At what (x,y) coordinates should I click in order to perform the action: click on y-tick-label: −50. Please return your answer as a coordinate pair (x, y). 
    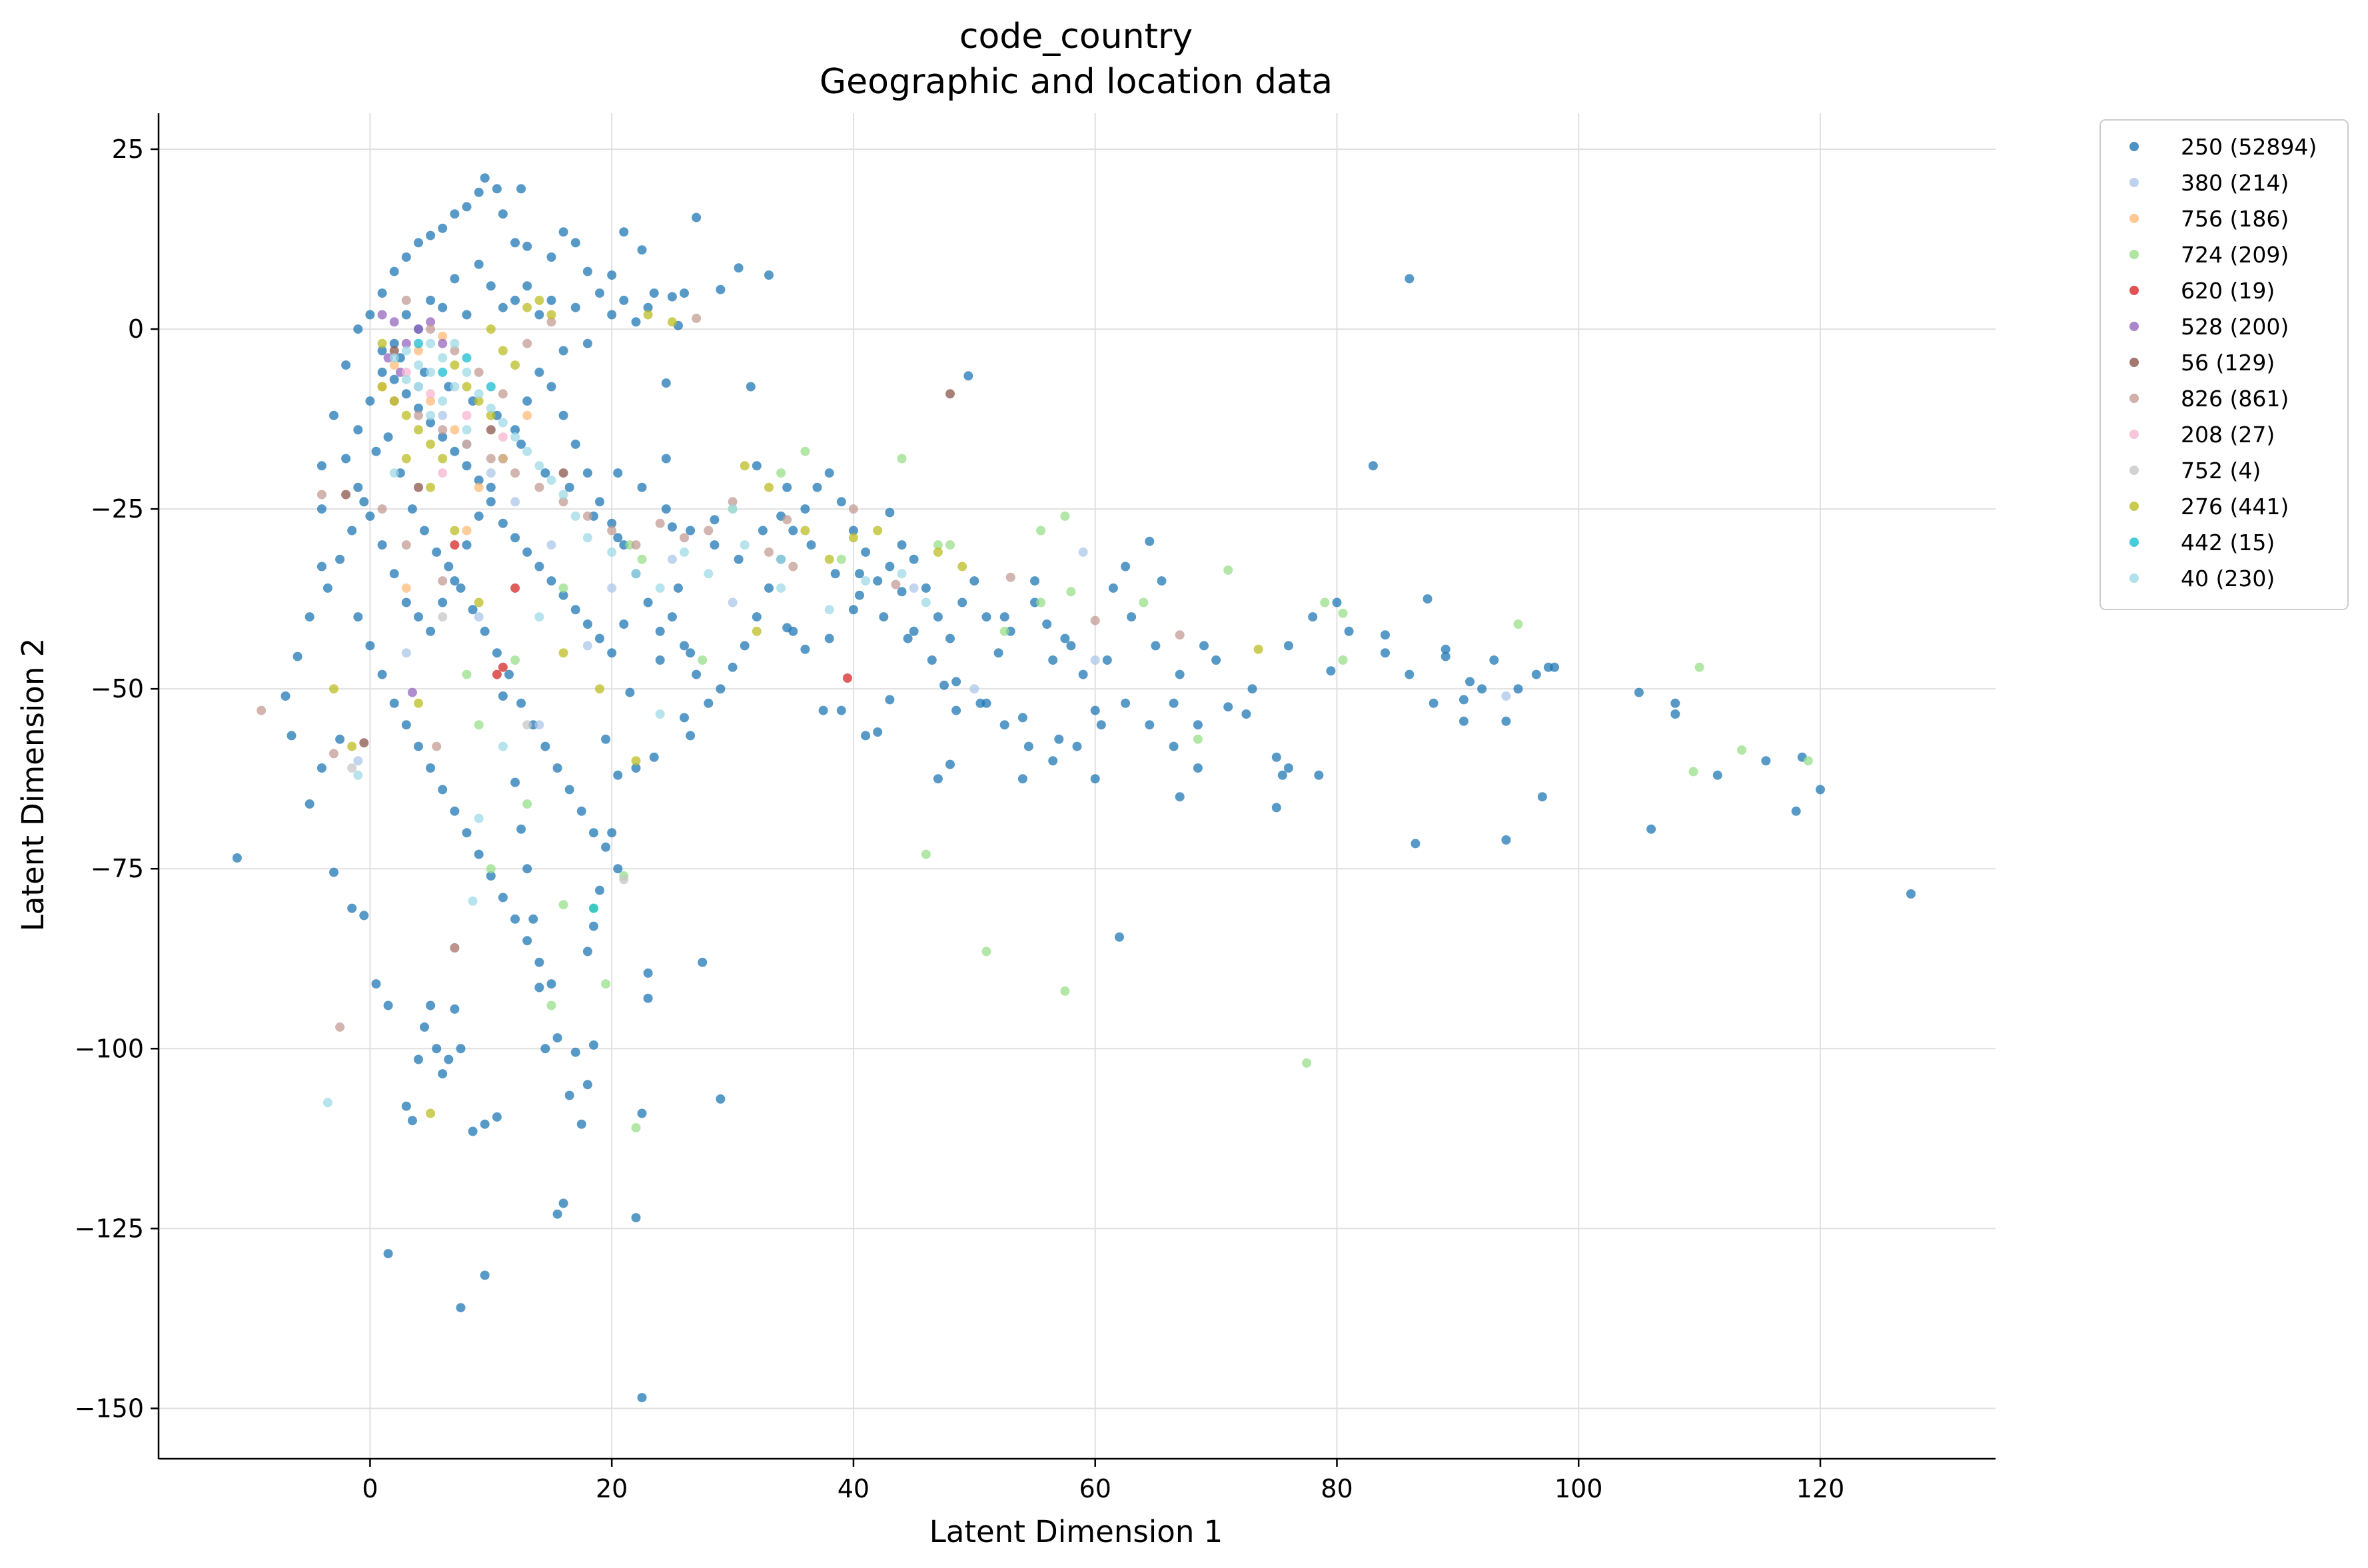
    Looking at the image, I should click on (117, 688).